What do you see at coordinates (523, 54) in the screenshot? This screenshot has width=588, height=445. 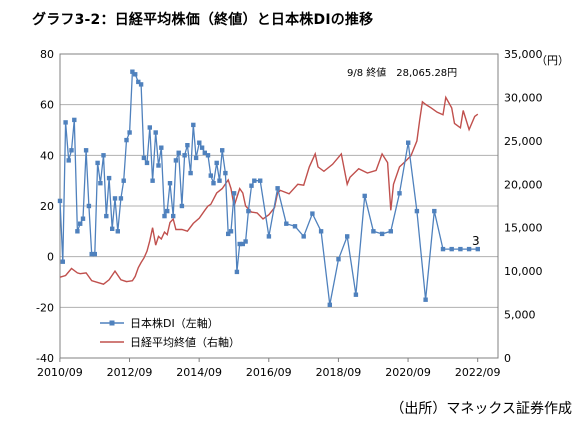 I see `y-right-tick-label: 35,000` at bounding box center [523, 54].